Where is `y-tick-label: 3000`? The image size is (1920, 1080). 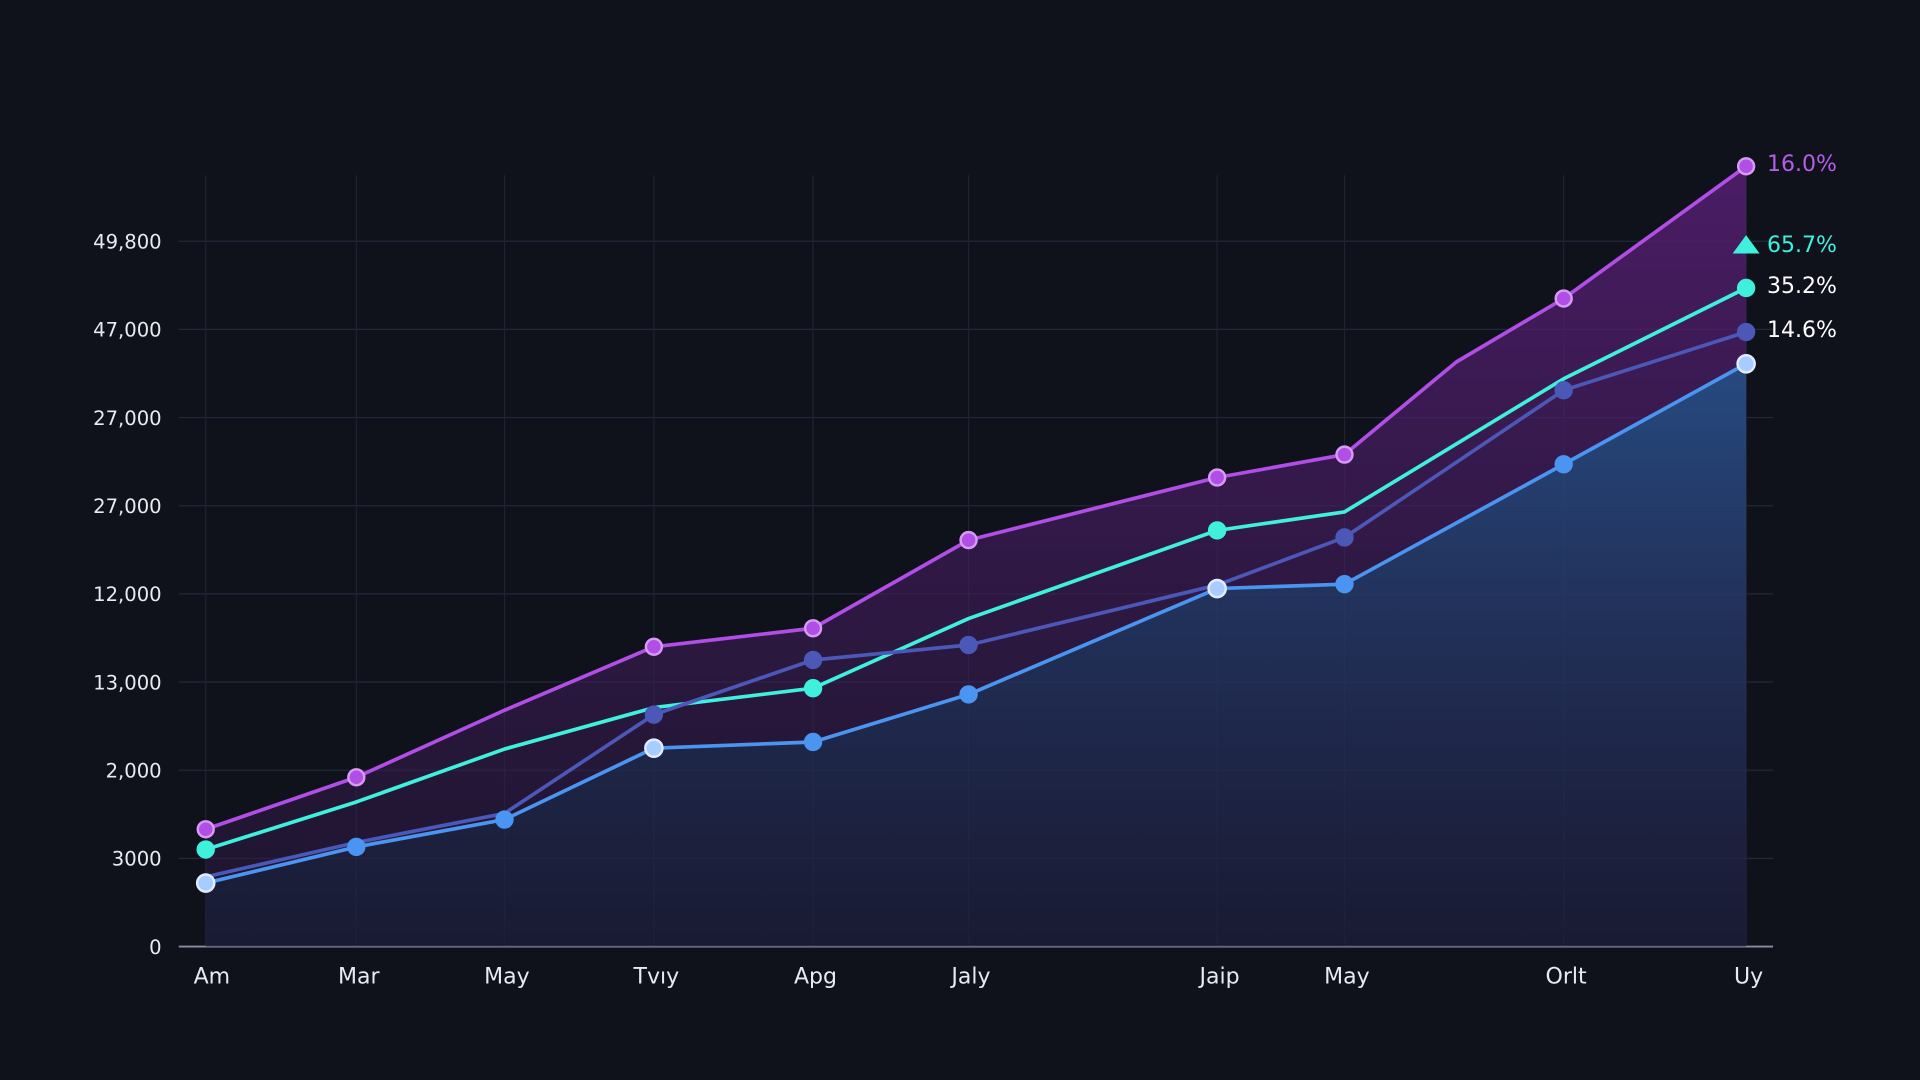 y-tick-label: 3000 is located at coordinates (137, 859).